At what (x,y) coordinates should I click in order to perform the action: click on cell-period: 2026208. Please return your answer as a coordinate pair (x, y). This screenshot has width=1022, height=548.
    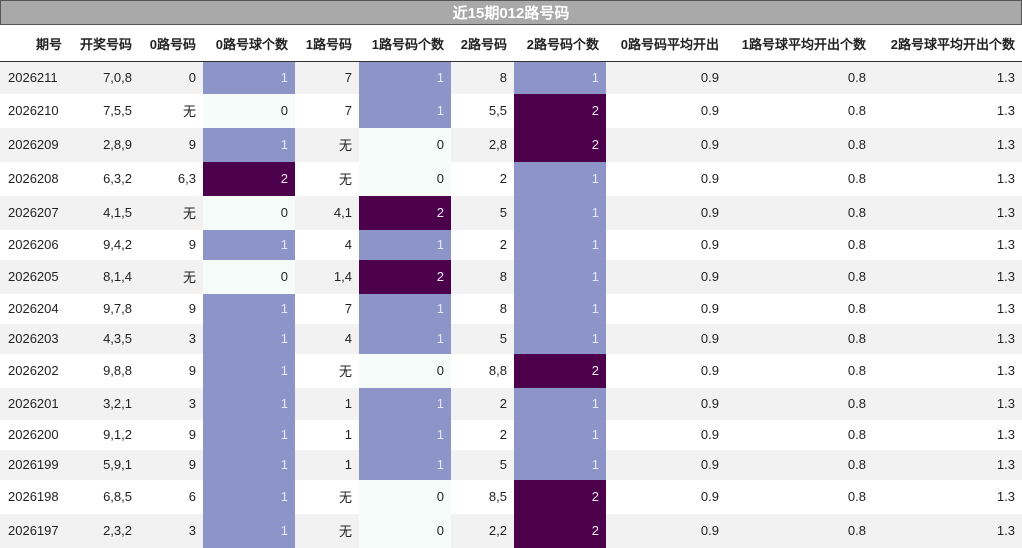
    Looking at the image, I should click on (34, 178).